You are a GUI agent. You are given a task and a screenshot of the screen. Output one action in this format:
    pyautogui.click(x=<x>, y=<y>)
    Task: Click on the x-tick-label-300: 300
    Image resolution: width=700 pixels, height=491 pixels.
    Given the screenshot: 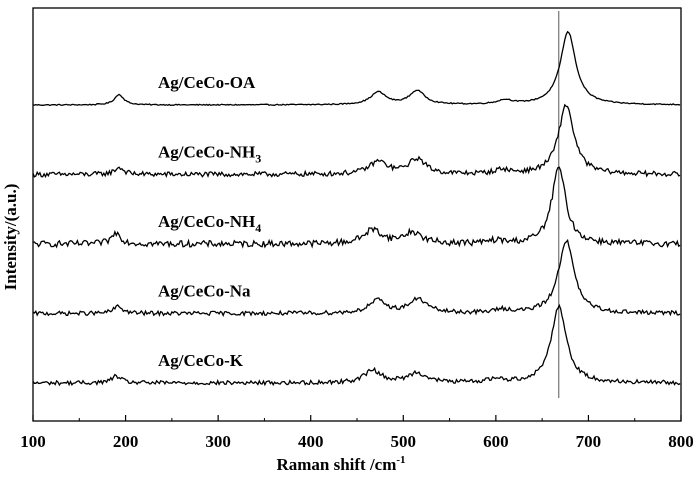 What is the action you would take?
    pyautogui.click(x=218, y=441)
    